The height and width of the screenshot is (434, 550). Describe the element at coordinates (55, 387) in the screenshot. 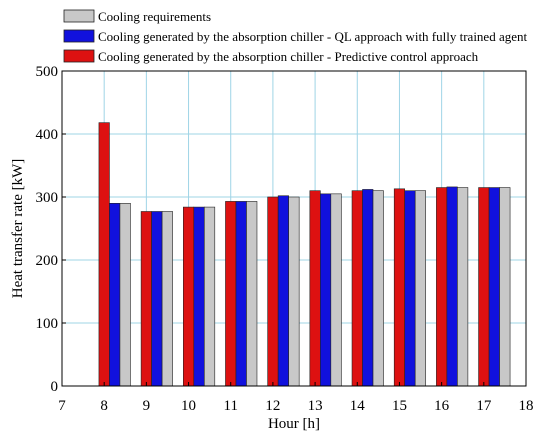

I see `y-tick-label: 0` at that location.